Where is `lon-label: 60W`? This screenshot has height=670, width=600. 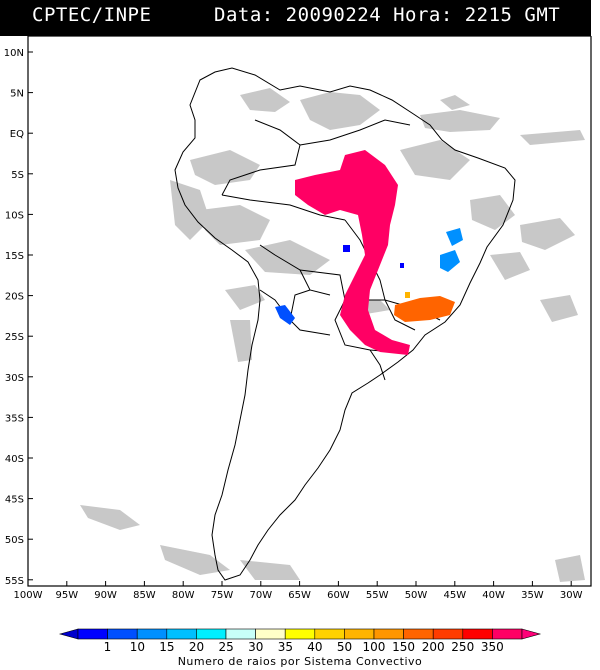
lon-label: 60W is located at coordinates (338, 595).